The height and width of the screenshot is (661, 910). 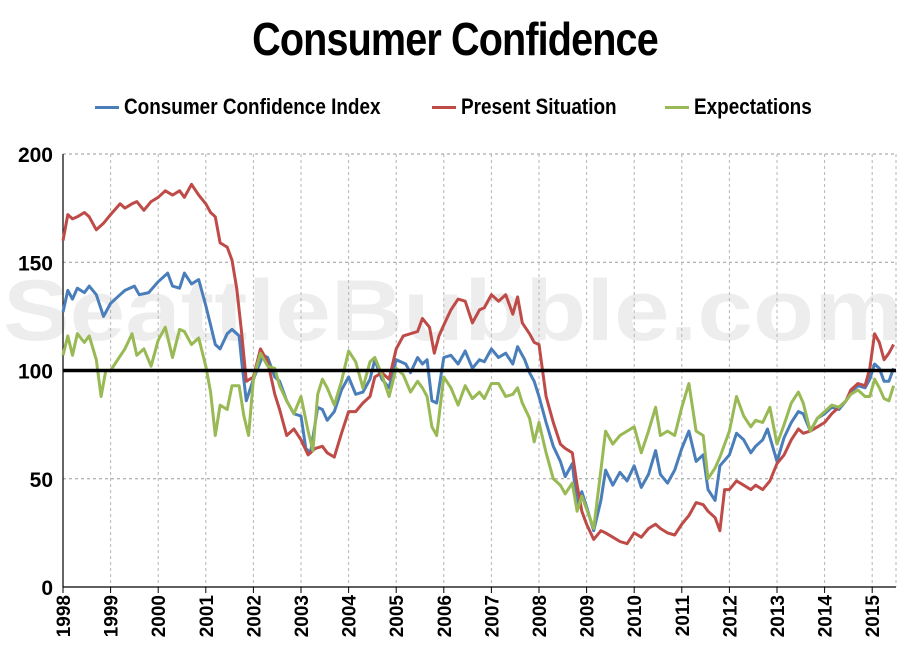 I want to click on y-tick-label: 200, so click(x=35, y=155).